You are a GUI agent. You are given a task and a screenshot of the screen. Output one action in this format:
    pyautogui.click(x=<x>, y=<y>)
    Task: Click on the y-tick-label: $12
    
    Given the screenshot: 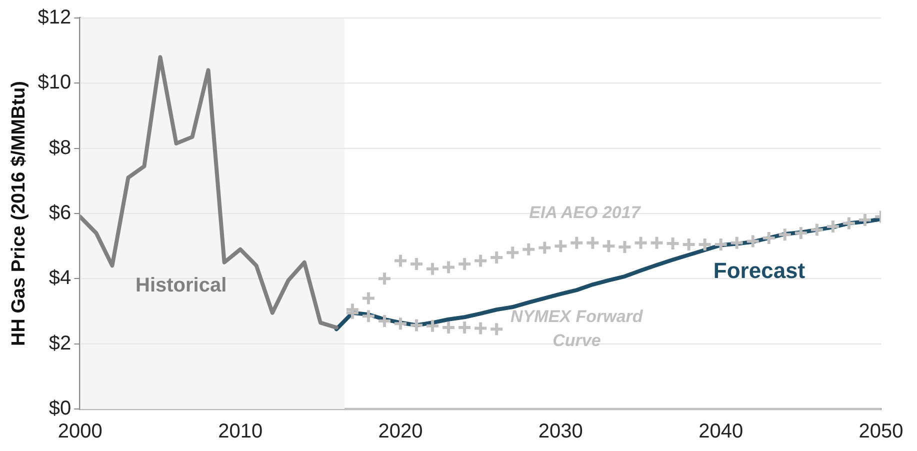 What is the action you would take?
    pyautogui.click(x=55, y=17)
    